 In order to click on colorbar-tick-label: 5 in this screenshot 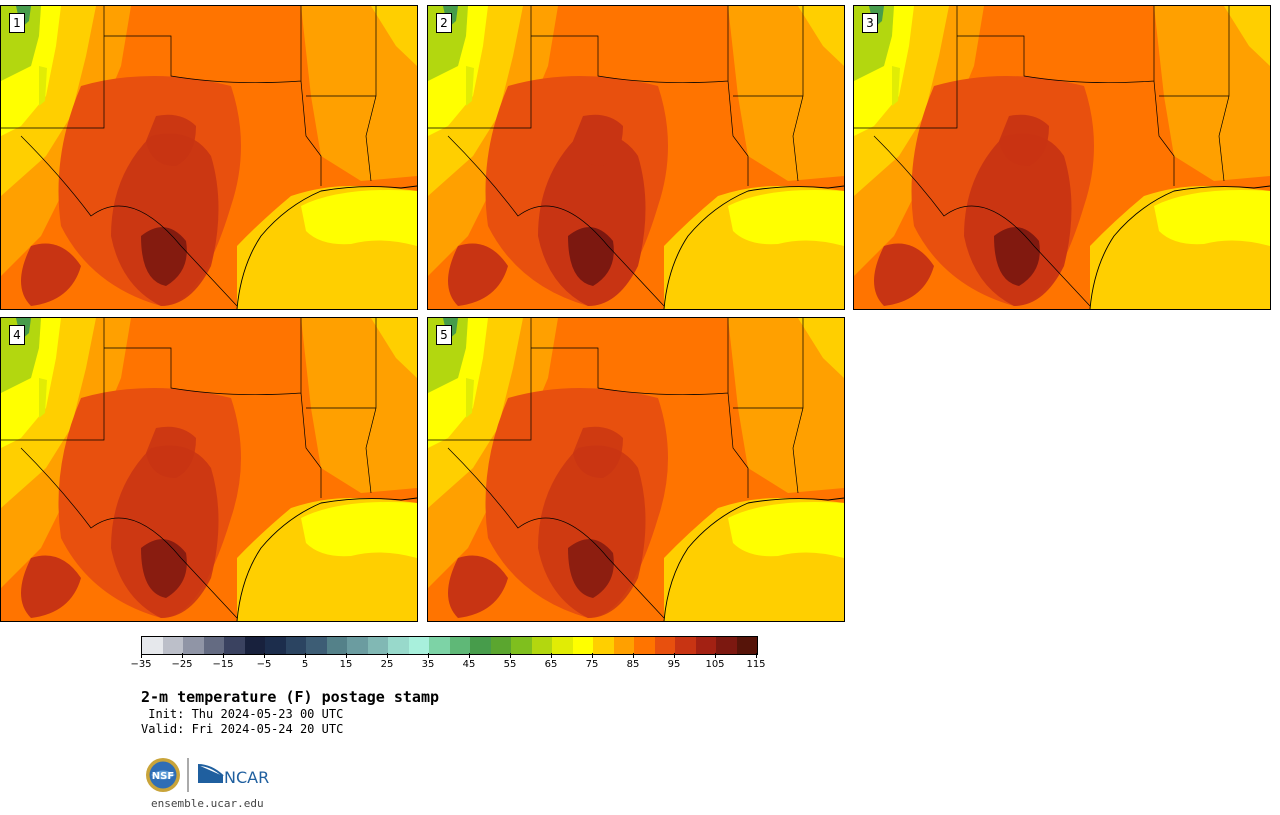, I will do `click(305, 664)`.